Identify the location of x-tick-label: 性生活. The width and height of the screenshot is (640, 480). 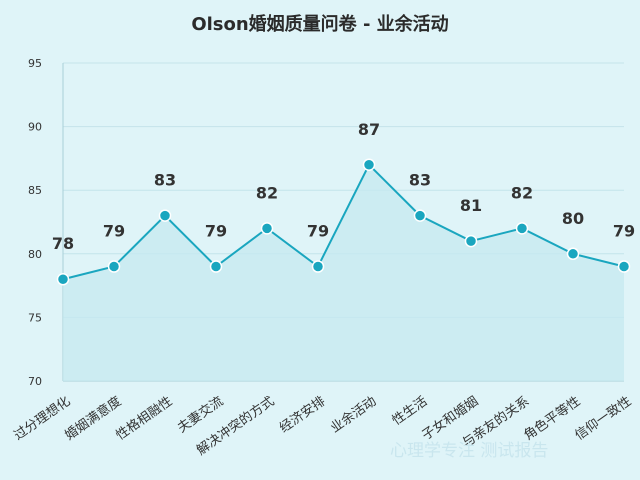
(410, 411).